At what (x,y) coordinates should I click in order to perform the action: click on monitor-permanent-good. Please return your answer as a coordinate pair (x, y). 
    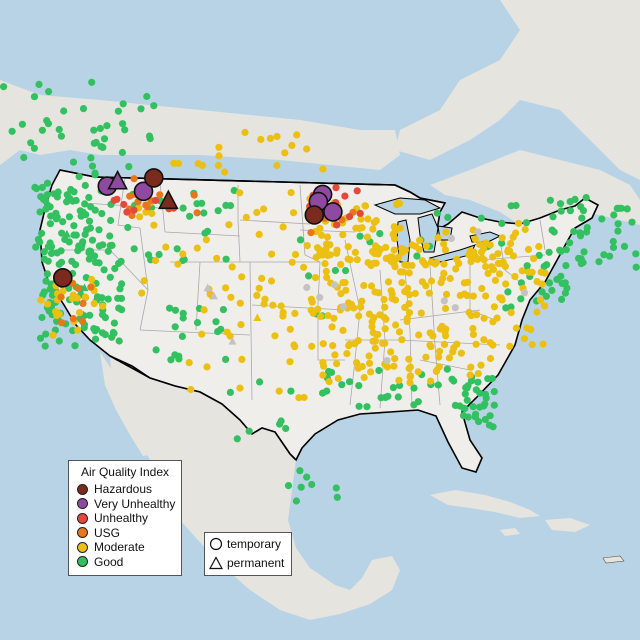
    Looking at the image, I should click on (84, 287).